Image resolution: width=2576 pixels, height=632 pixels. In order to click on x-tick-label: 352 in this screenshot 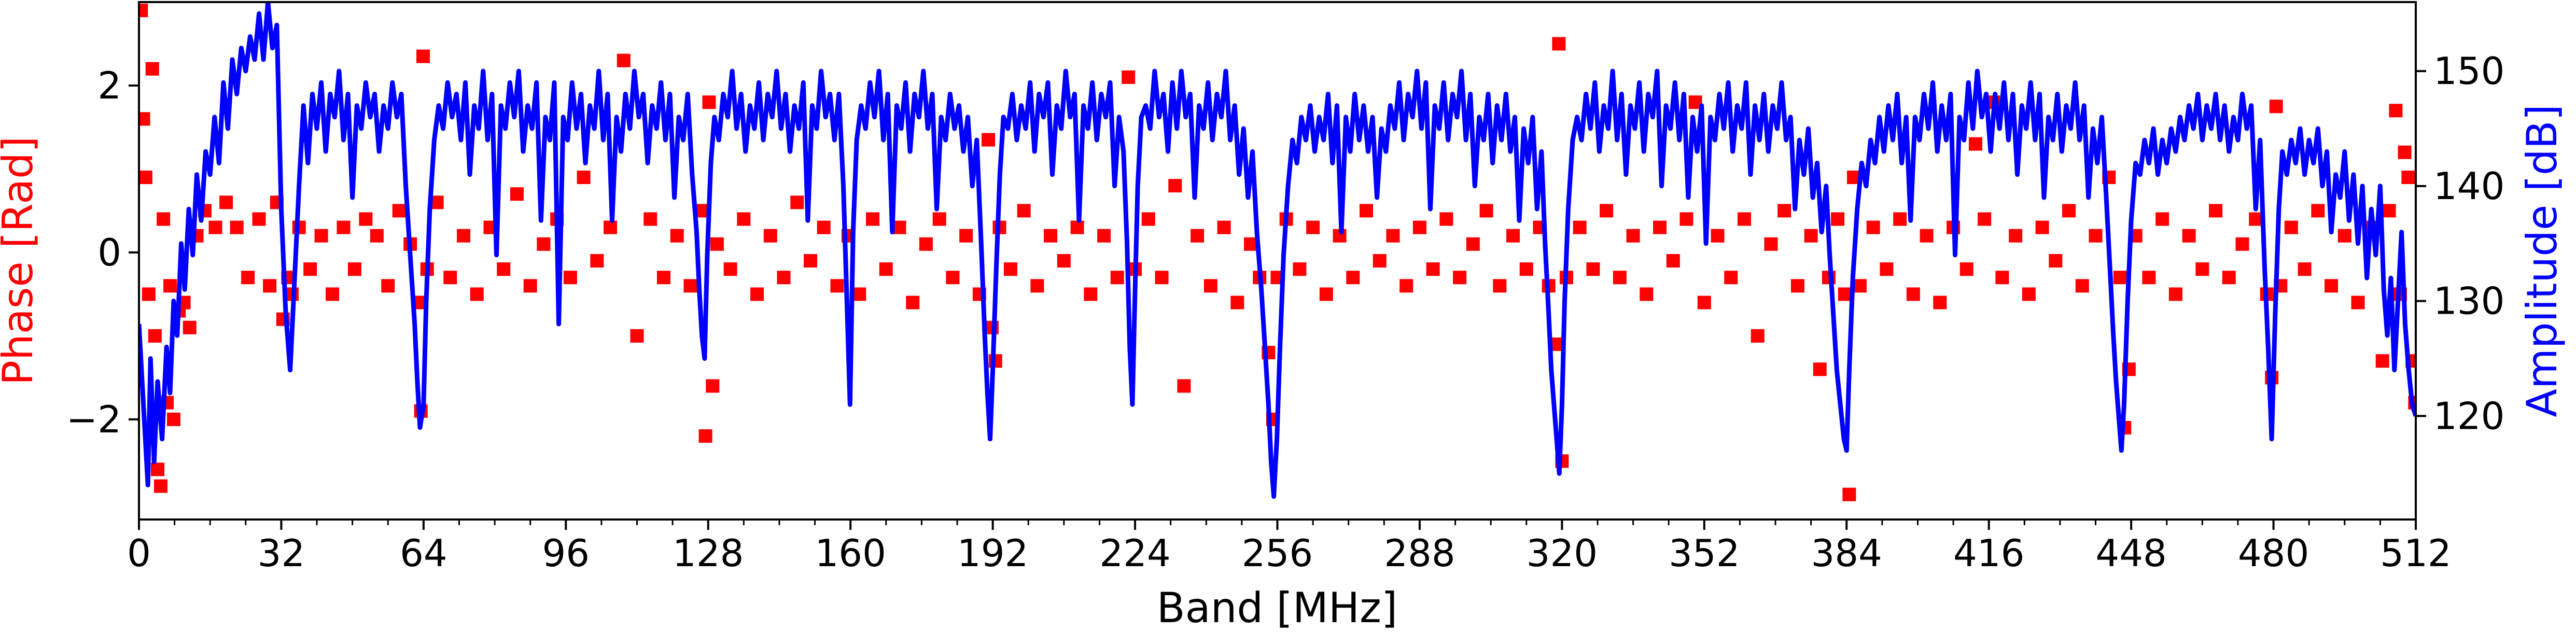, I will do `click(1704, 553)`.